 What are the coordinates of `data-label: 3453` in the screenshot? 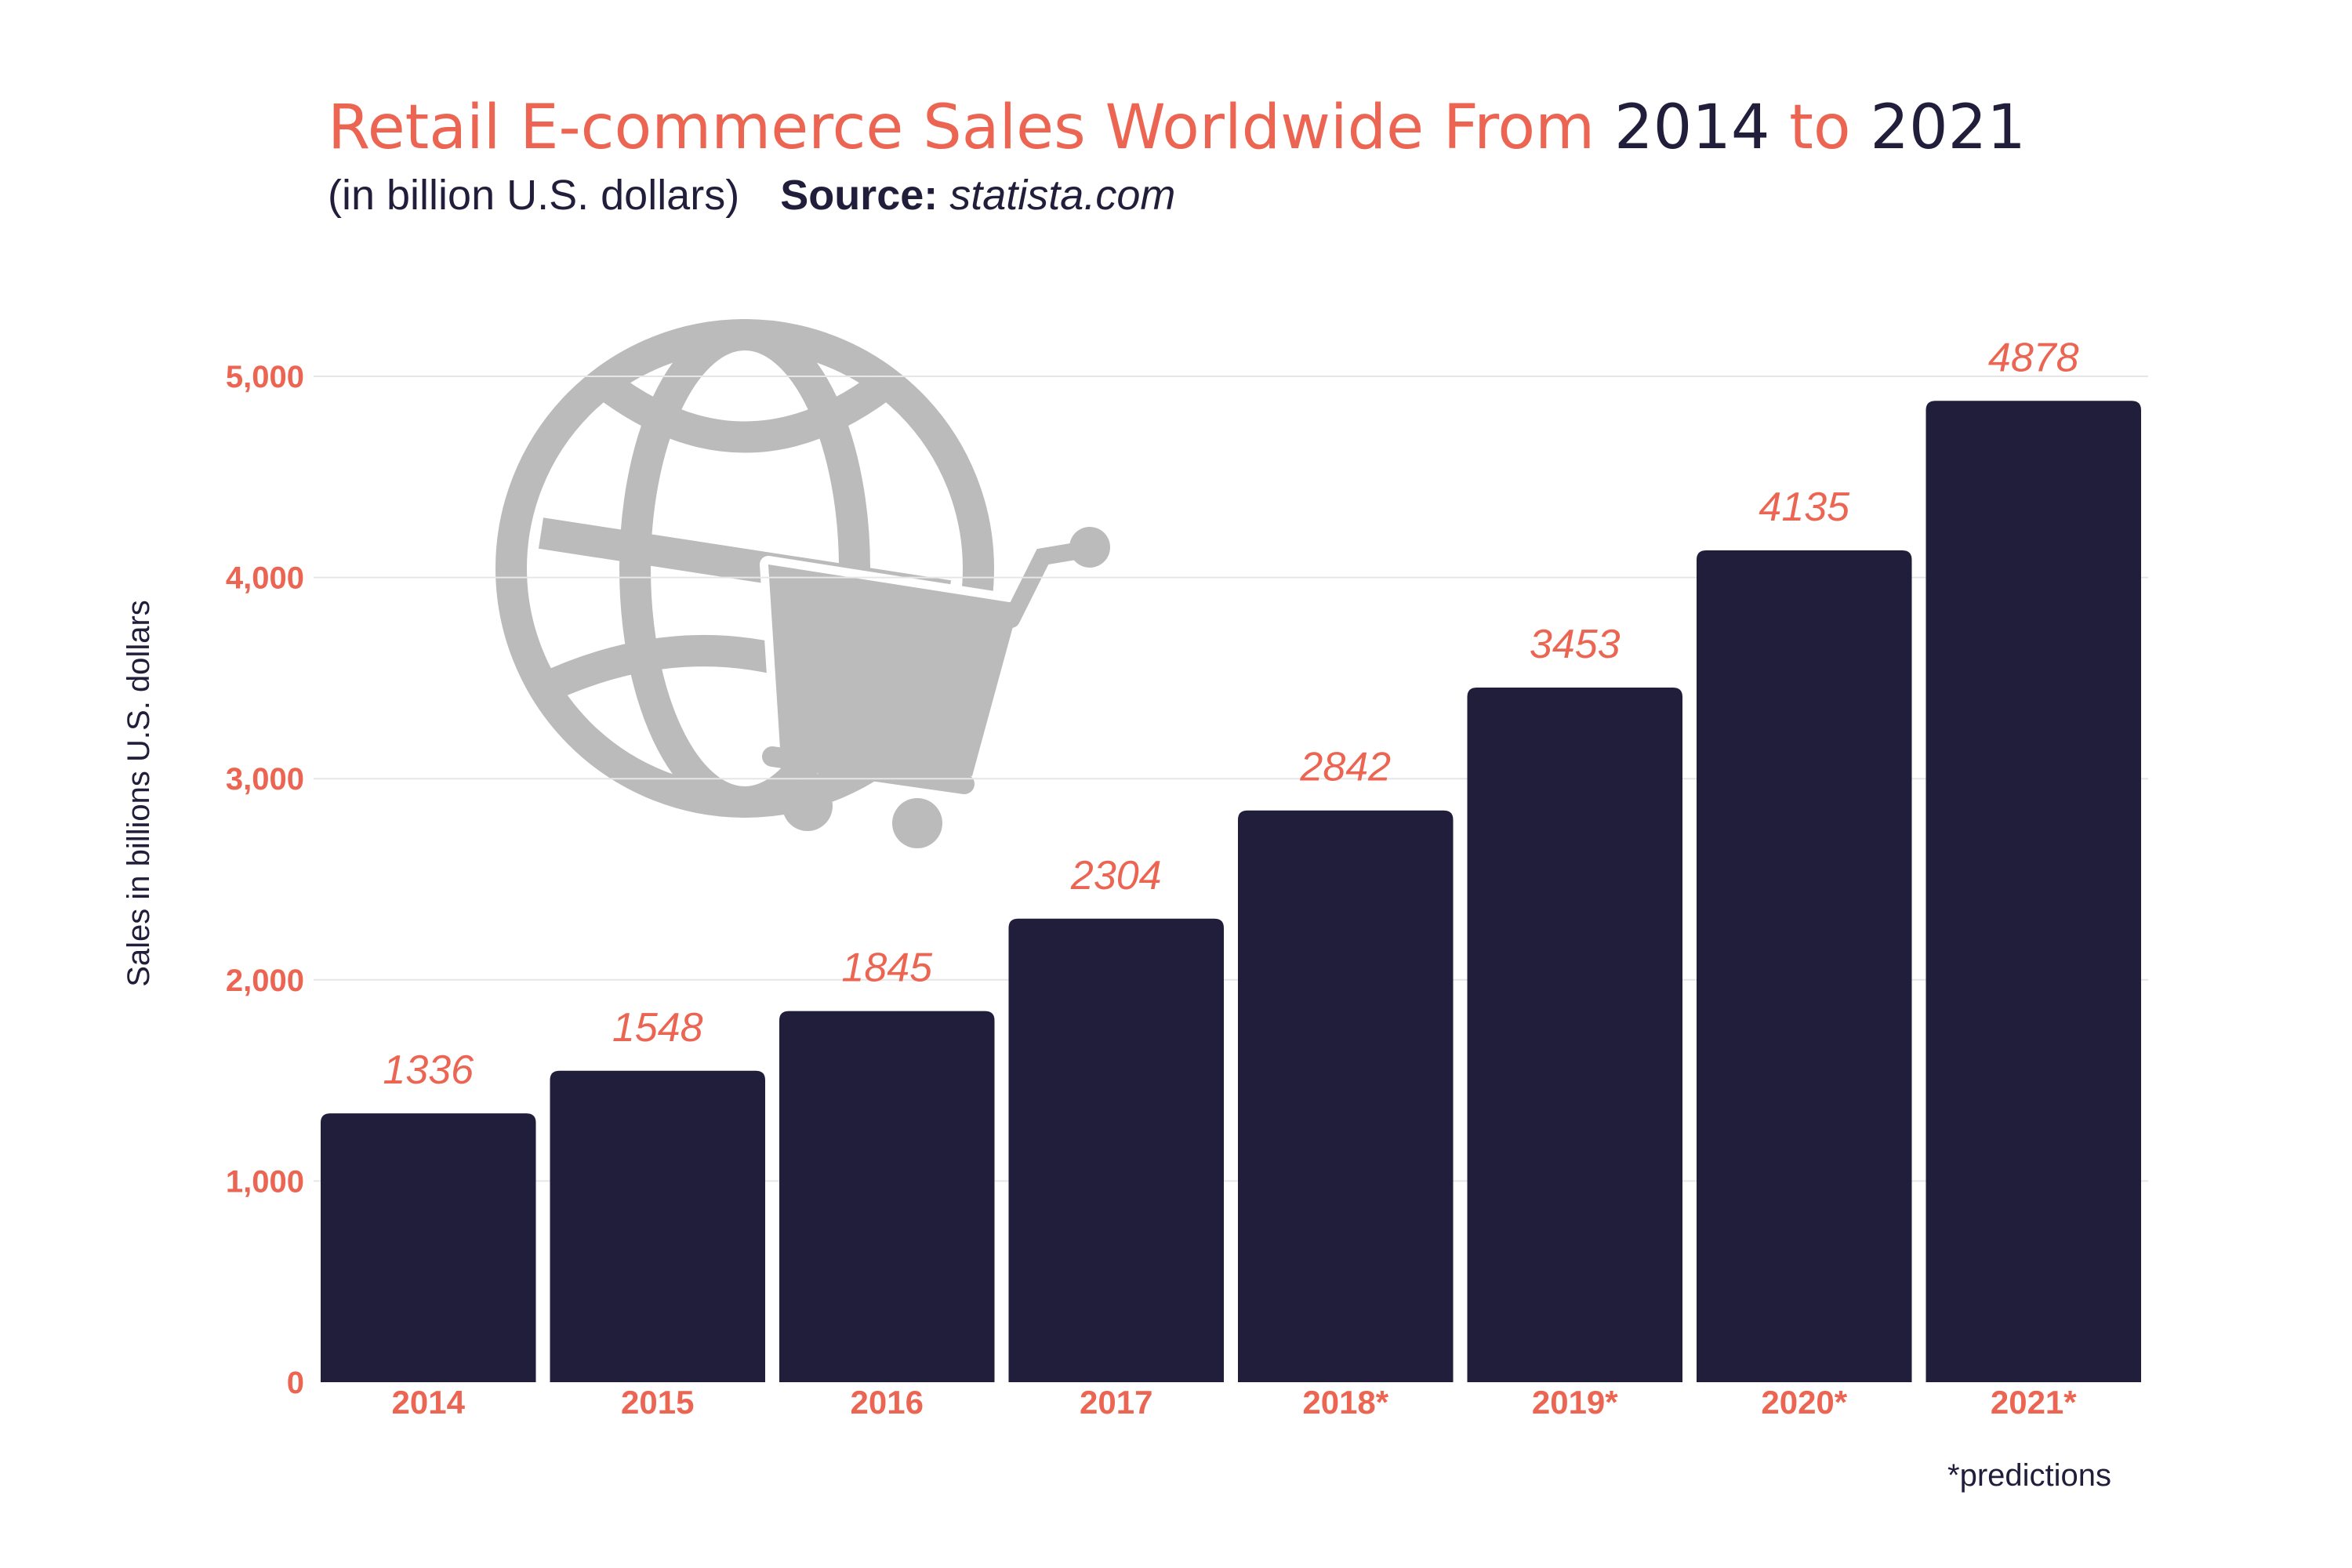 It's located at (1575, 644).